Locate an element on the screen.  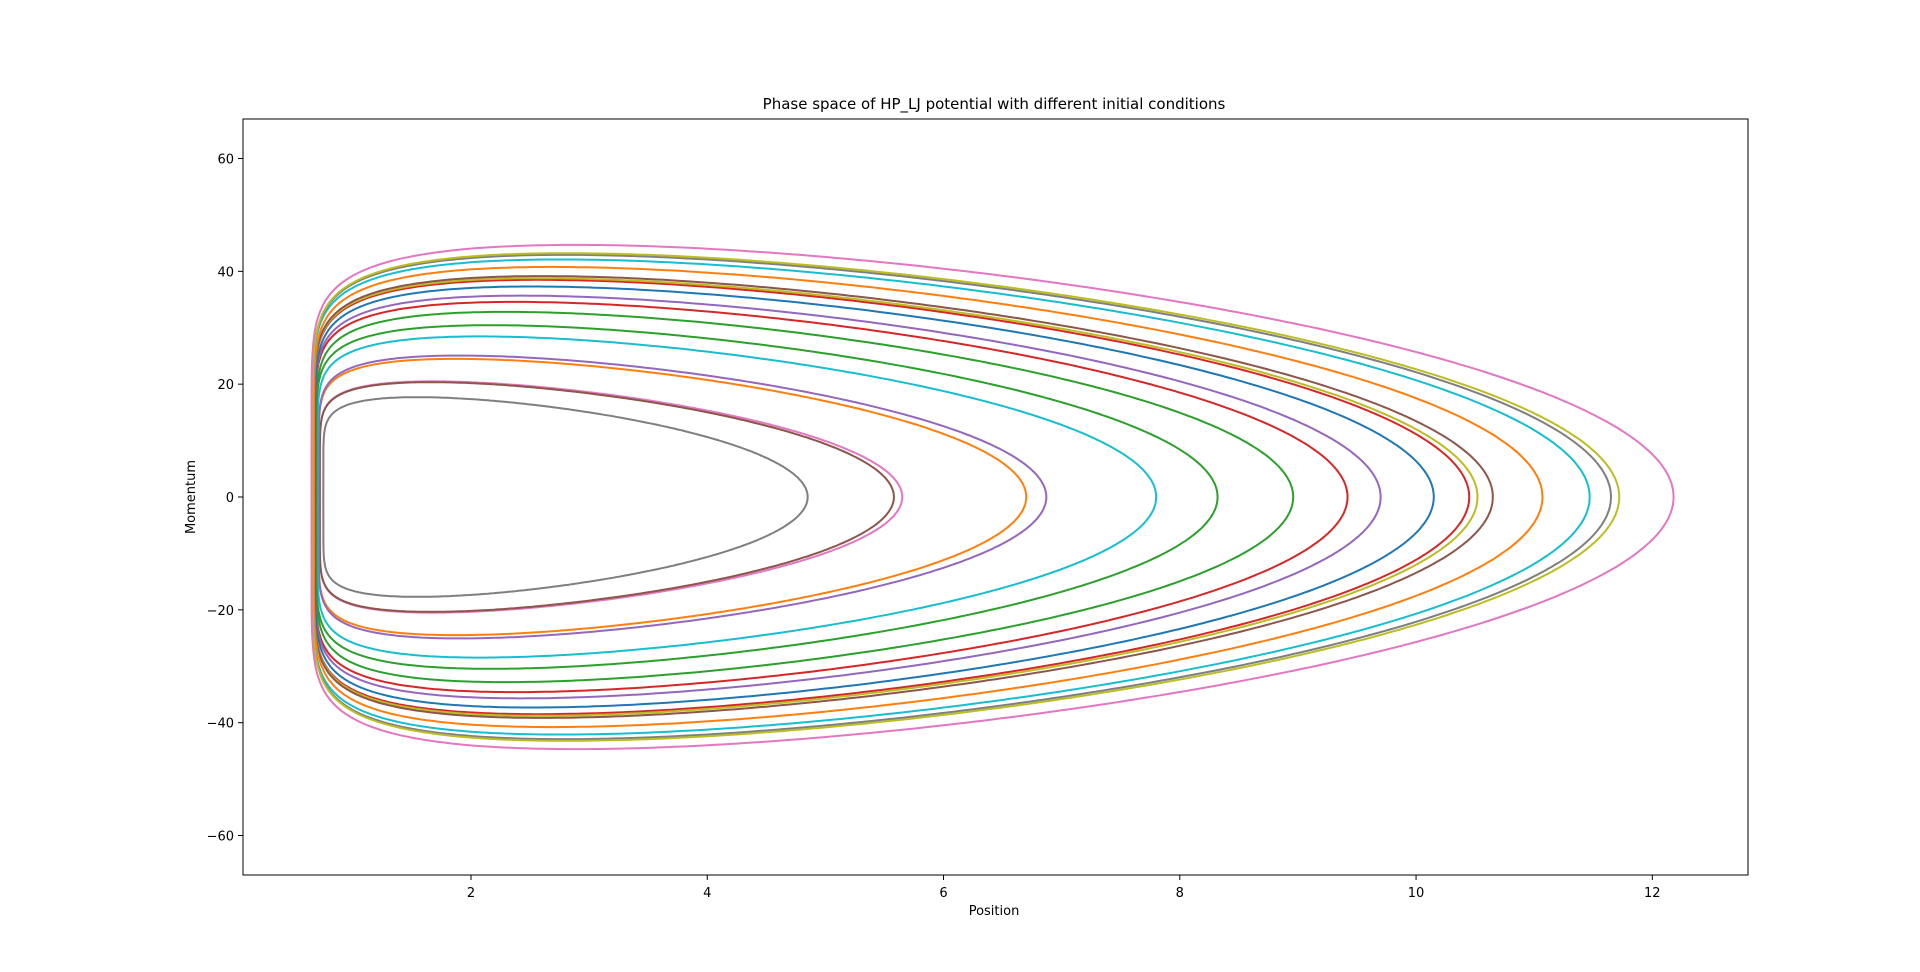
y-tick-label: −60 is located at coordinates (220, 837).